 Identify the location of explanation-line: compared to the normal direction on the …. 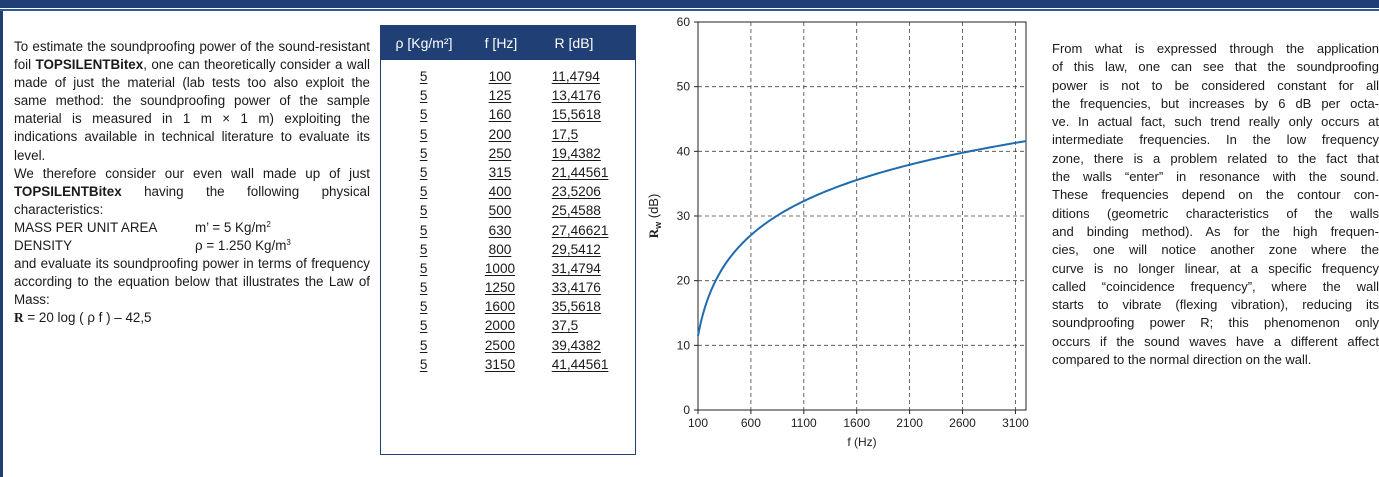
(1182, 360).